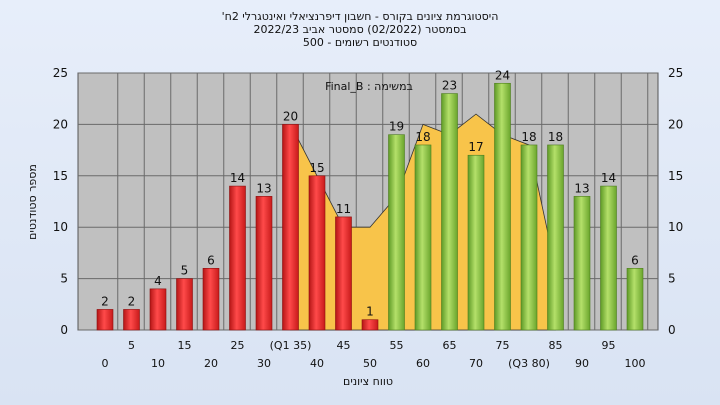  Describe the element at coordinates (105, 363) in the screenshot. I see `x-tick-lower: 0` at that location.